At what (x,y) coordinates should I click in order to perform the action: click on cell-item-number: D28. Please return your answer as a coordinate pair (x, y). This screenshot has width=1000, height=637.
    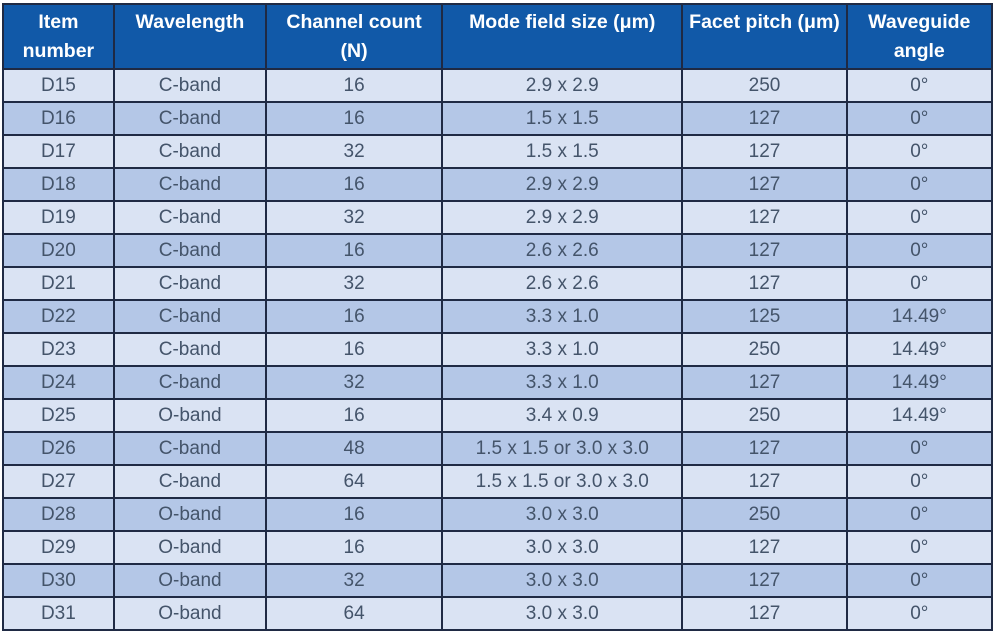
    Looking at the image, I should click on (58, 514).